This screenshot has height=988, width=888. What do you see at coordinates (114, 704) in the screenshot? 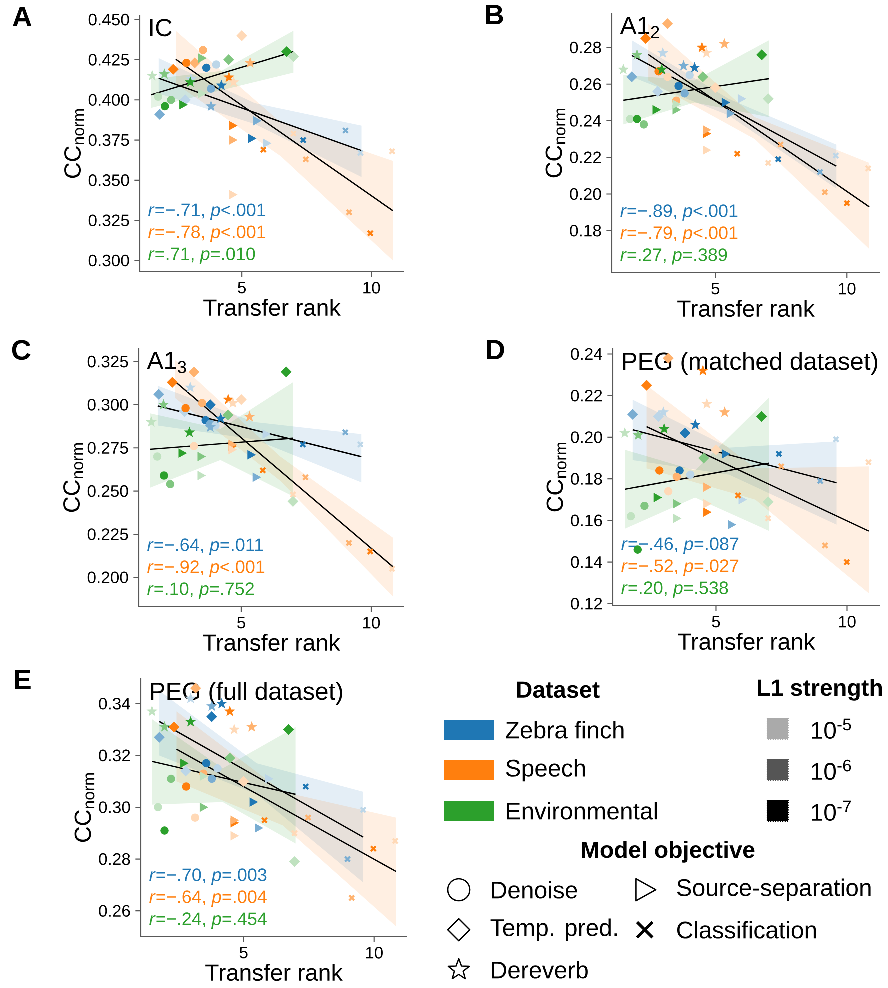
I see `y-tick-label: 0.34` at bounding box center [114, 704].